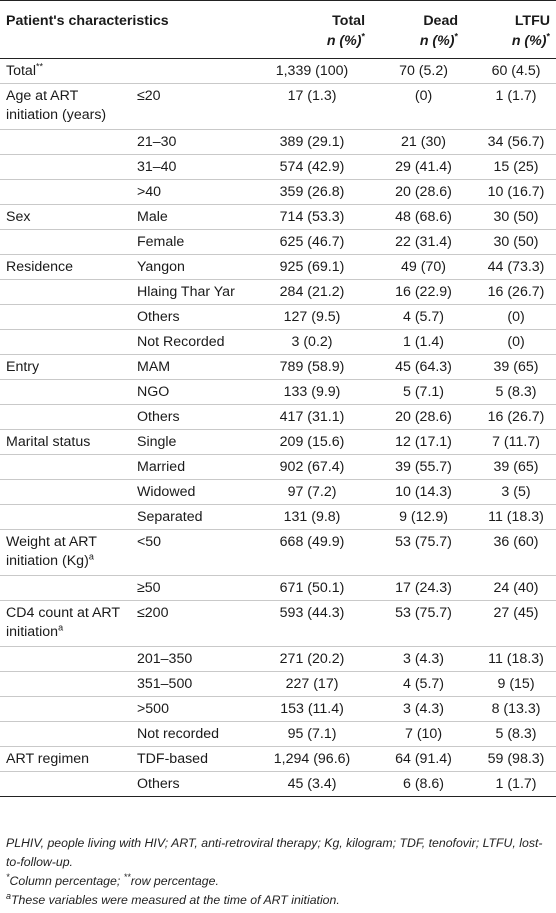 The width and height of the screenshot is (556, 913). What do you see at coordinates (312, 217) in the screenshot?
I see `cell-total-text: 714 (53.3)` at bounding box center [312, 217].